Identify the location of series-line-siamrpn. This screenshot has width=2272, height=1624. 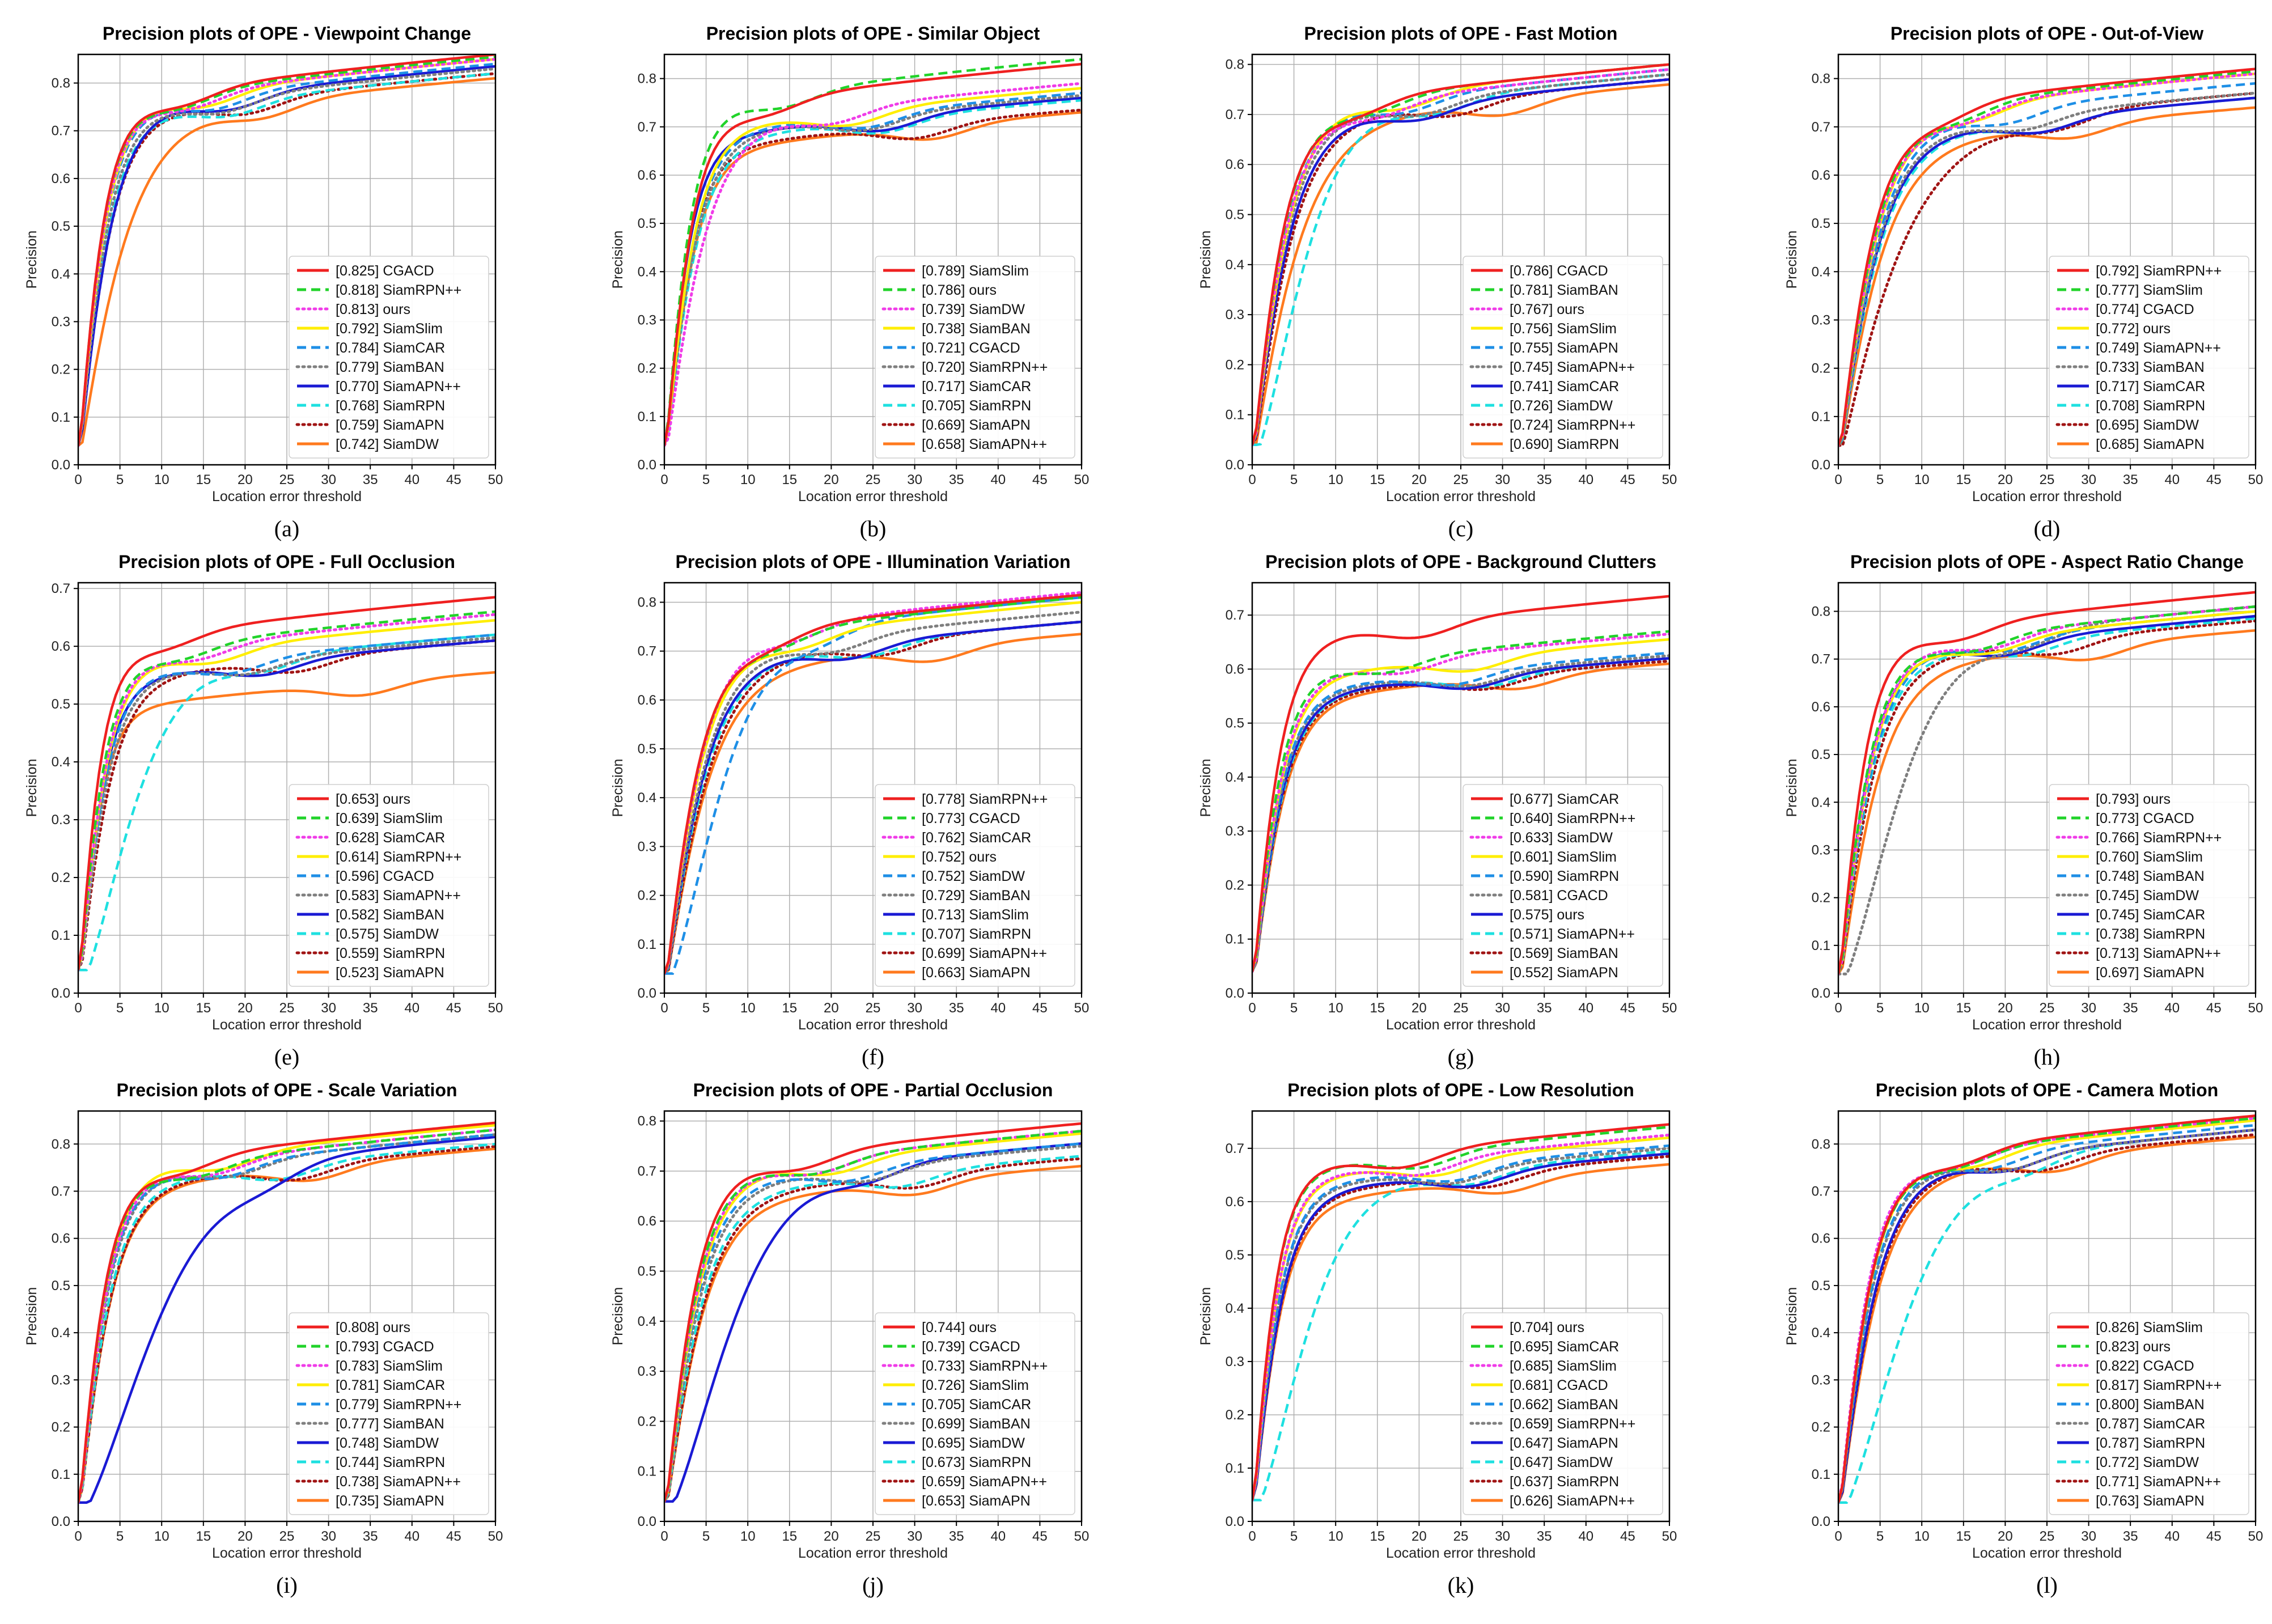
(1460, 264).